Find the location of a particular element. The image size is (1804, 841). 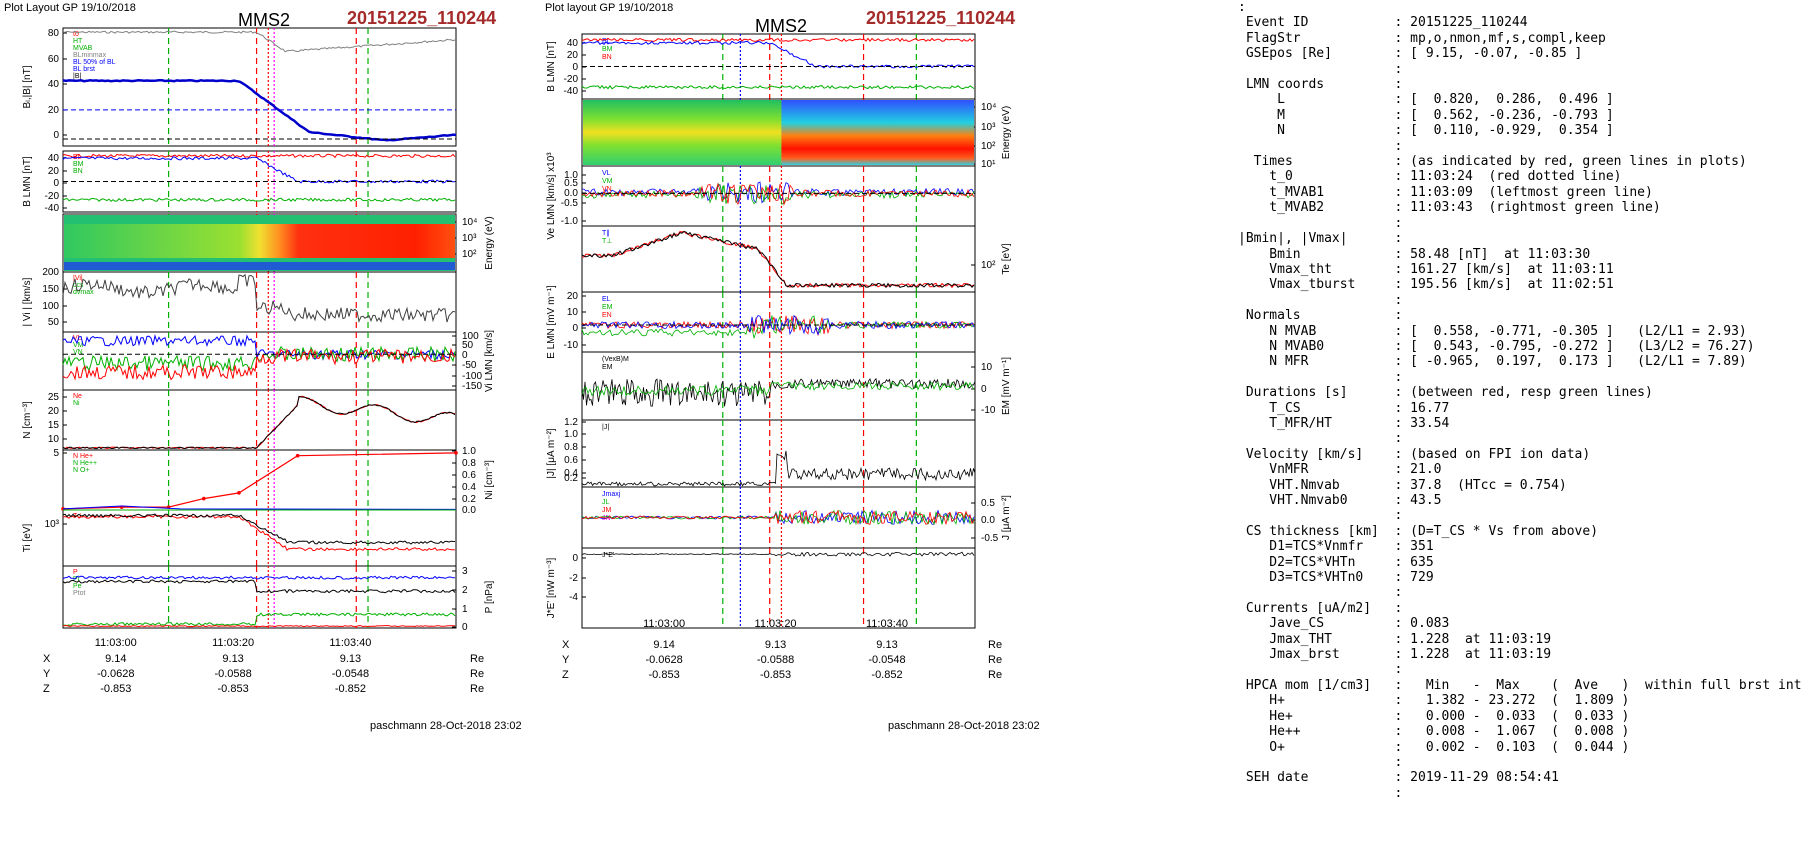

legend-entry: BL is located at coordinates (606, 41).